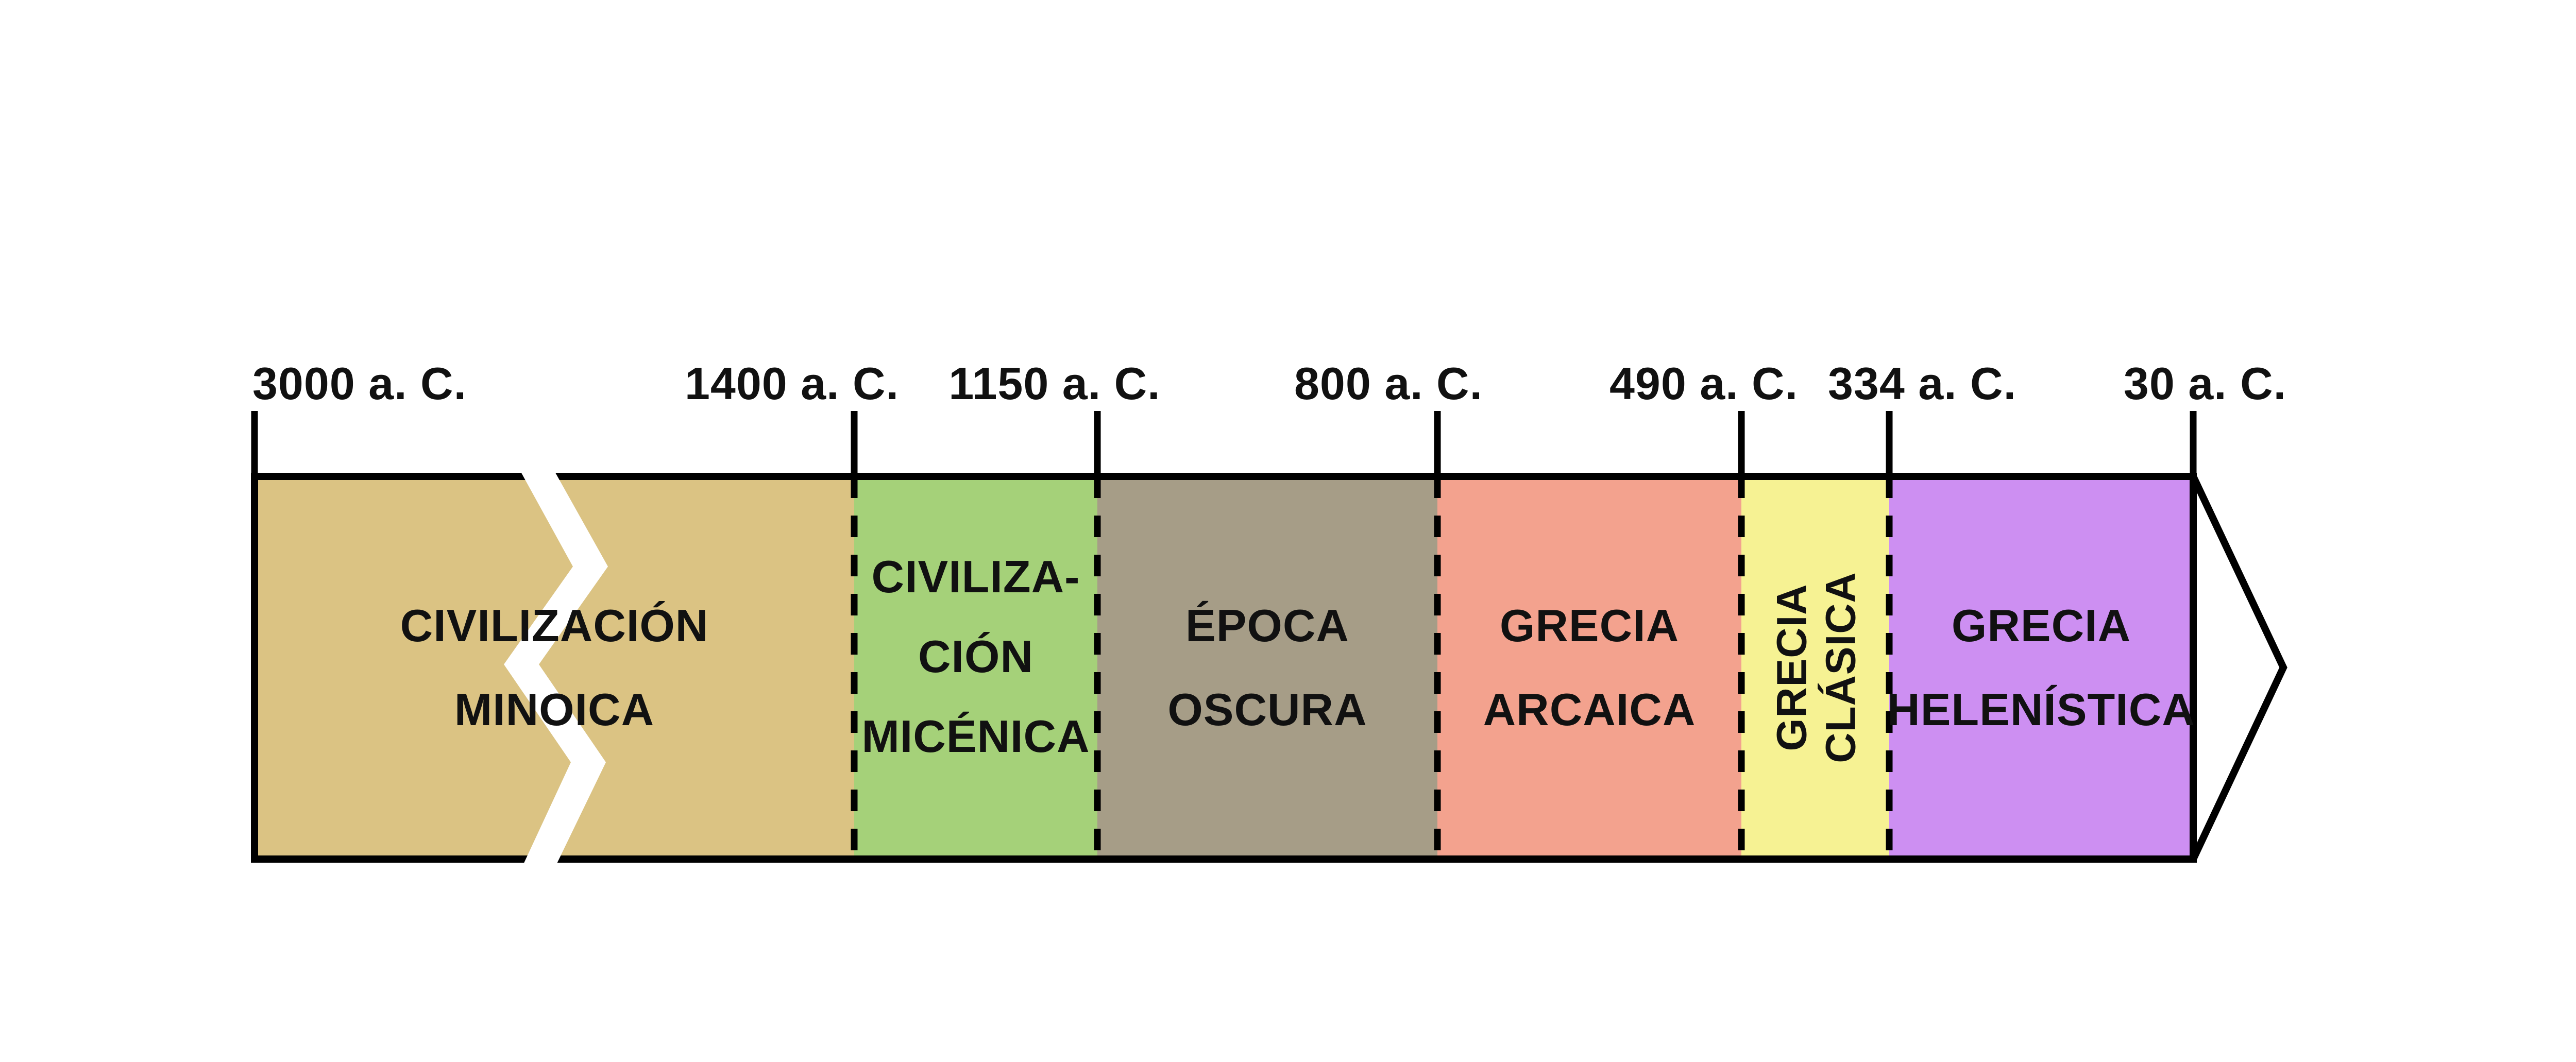 The image size is (2576, 1062). Describe the element at coordinates (1224, 445) in the screenshot. I see `date-ticks` at that location.